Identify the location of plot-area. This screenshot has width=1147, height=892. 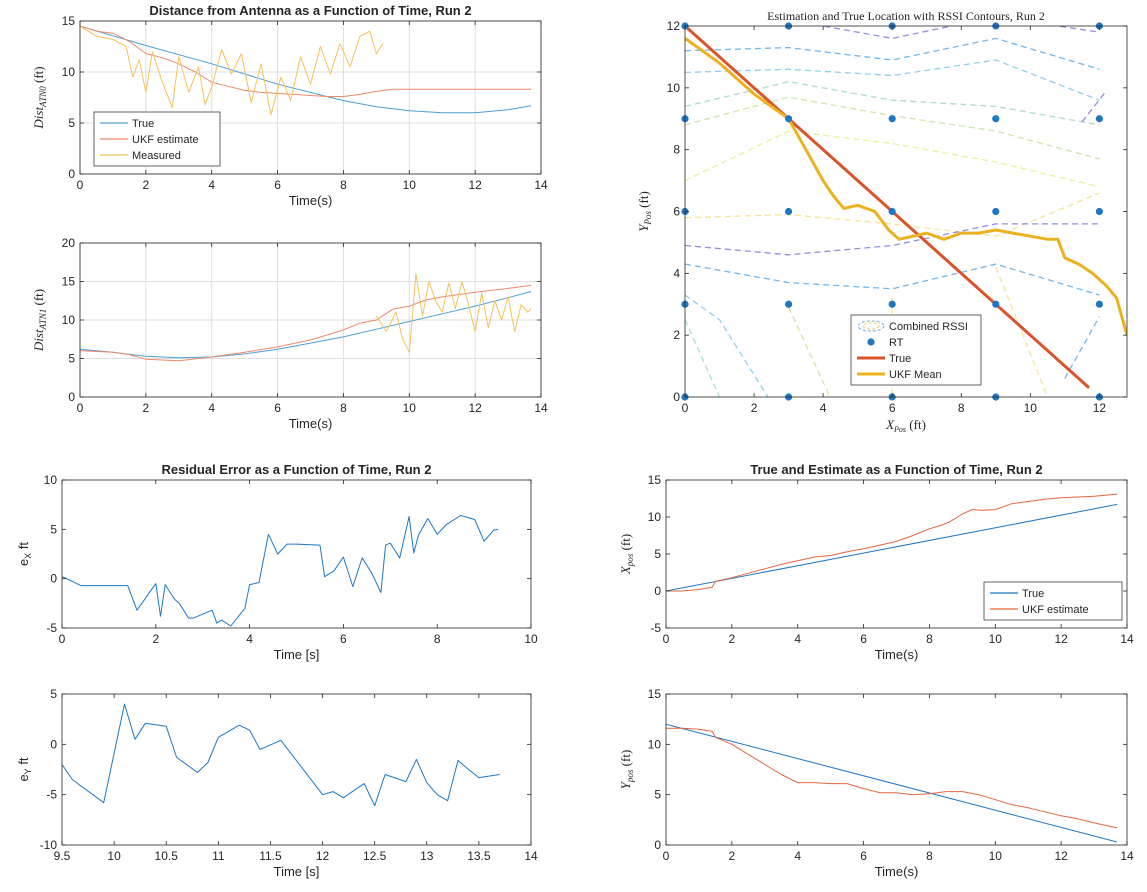
(896, 769).